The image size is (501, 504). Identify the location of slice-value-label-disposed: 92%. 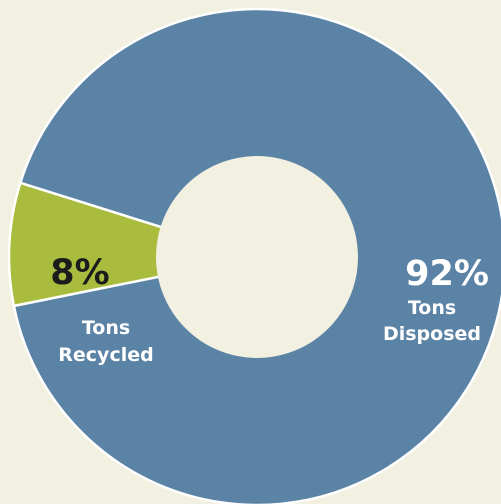
(447, 274).